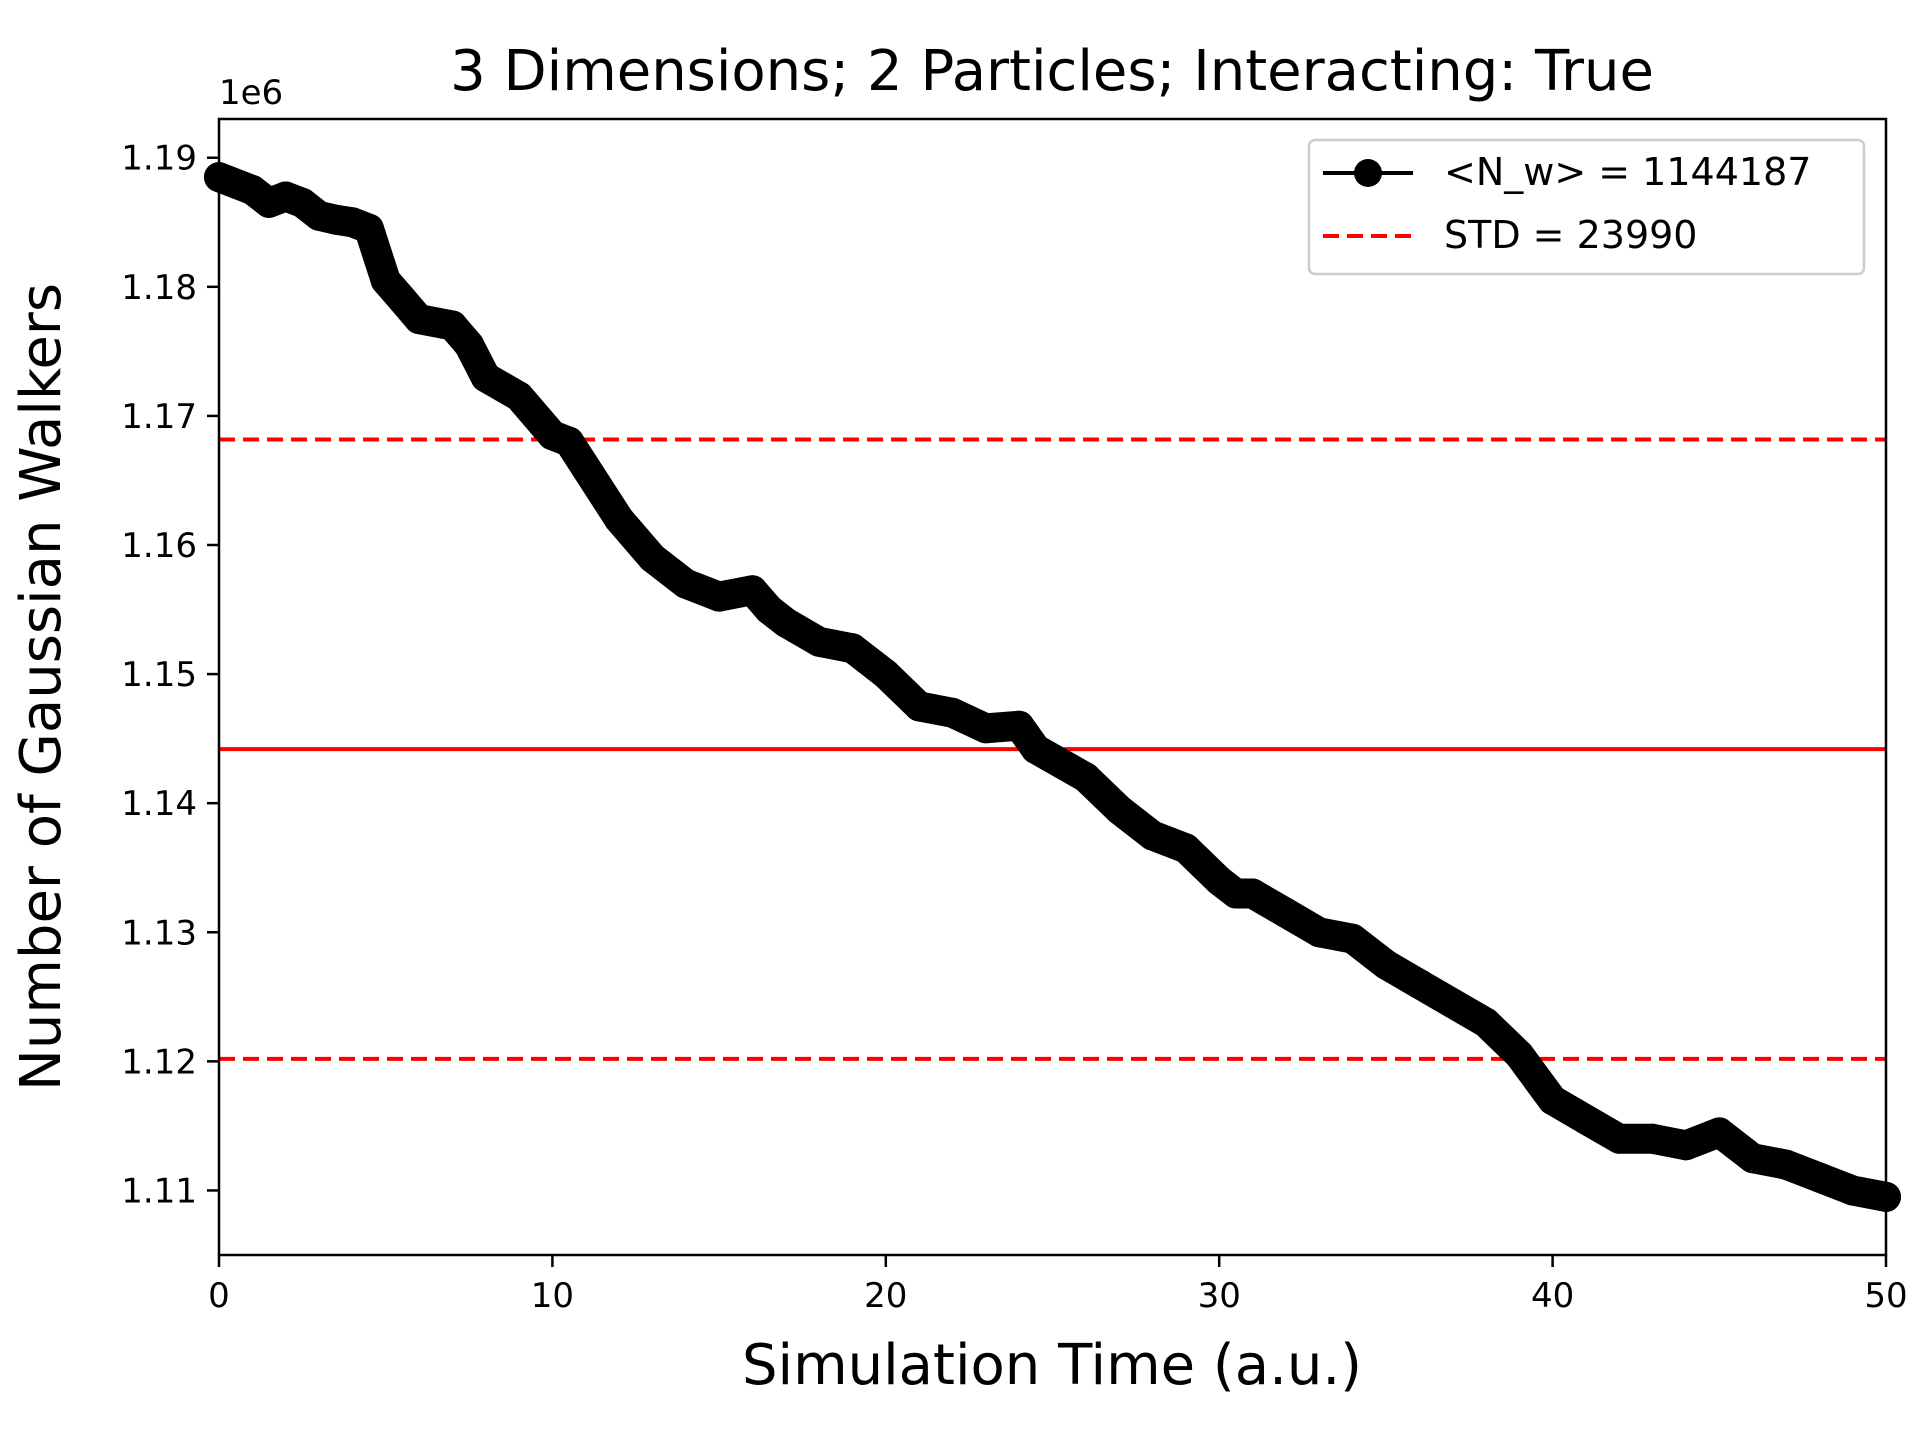 The height and width of the screenshot is (1440, 1920). I want to click on x-tick-label: 10, so click(552, 1296).